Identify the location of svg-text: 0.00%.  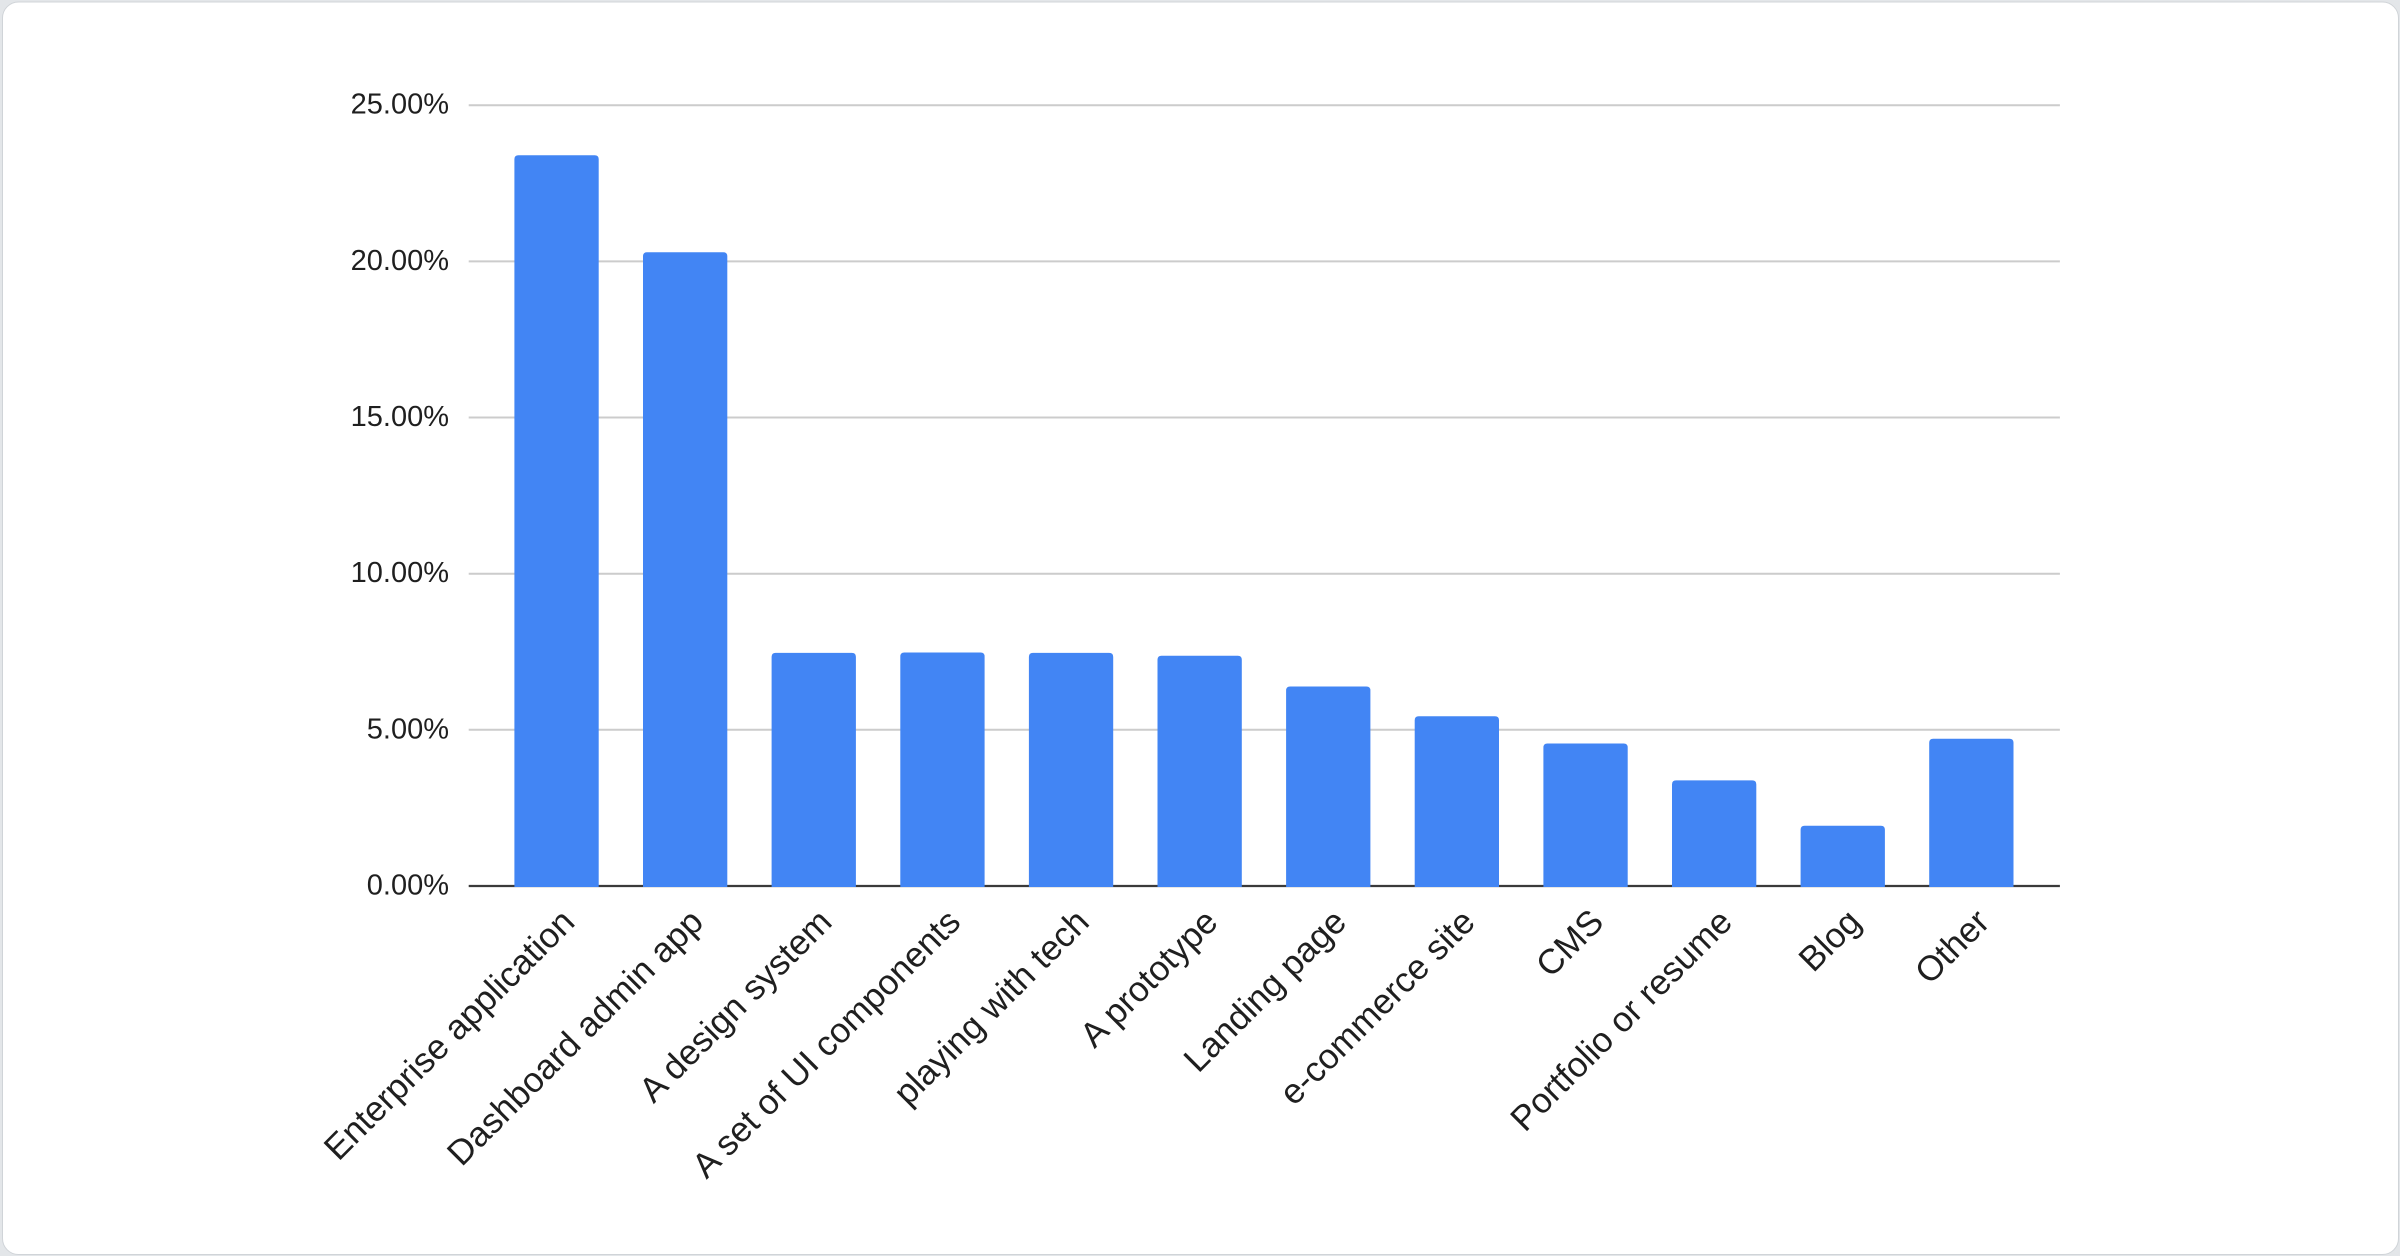
(408, 886).